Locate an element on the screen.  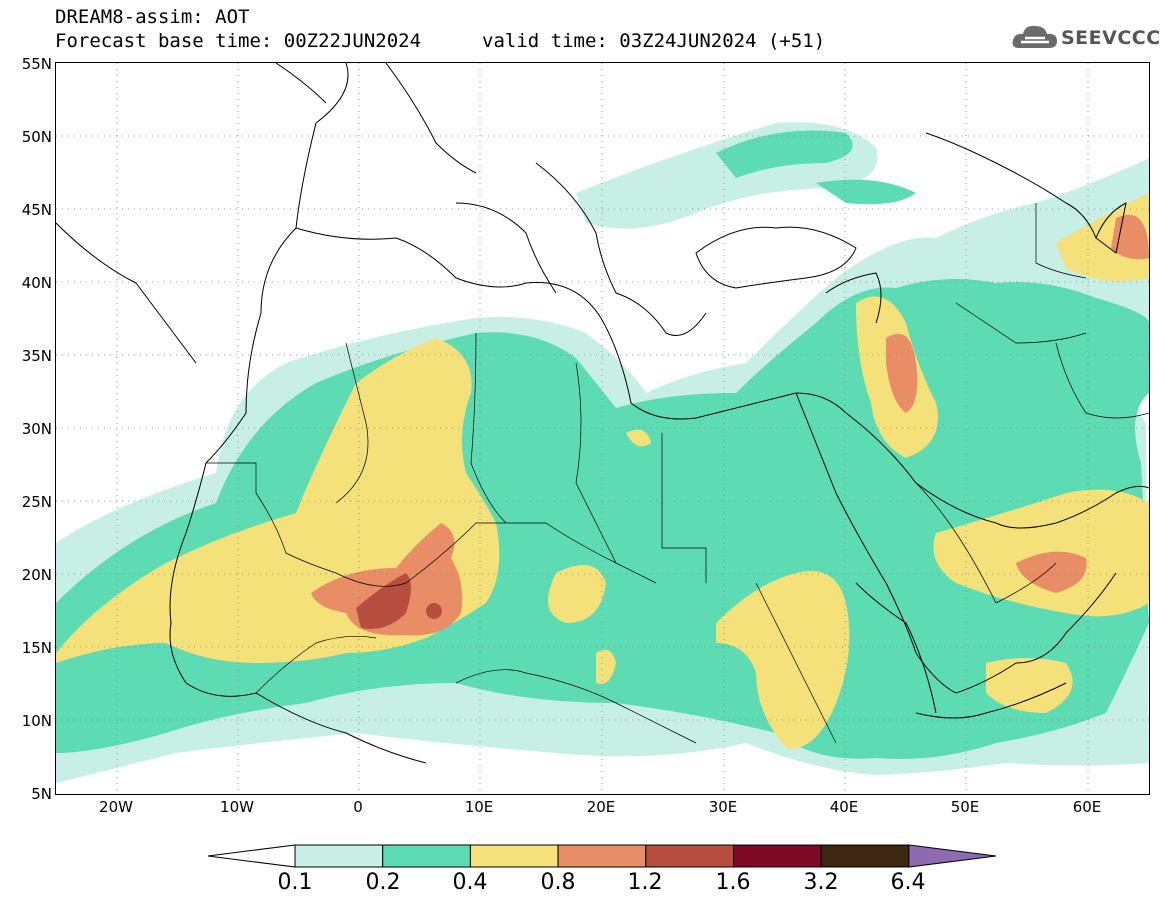
logo-text: SEEVCCC is located at coordinates (1111, 38).